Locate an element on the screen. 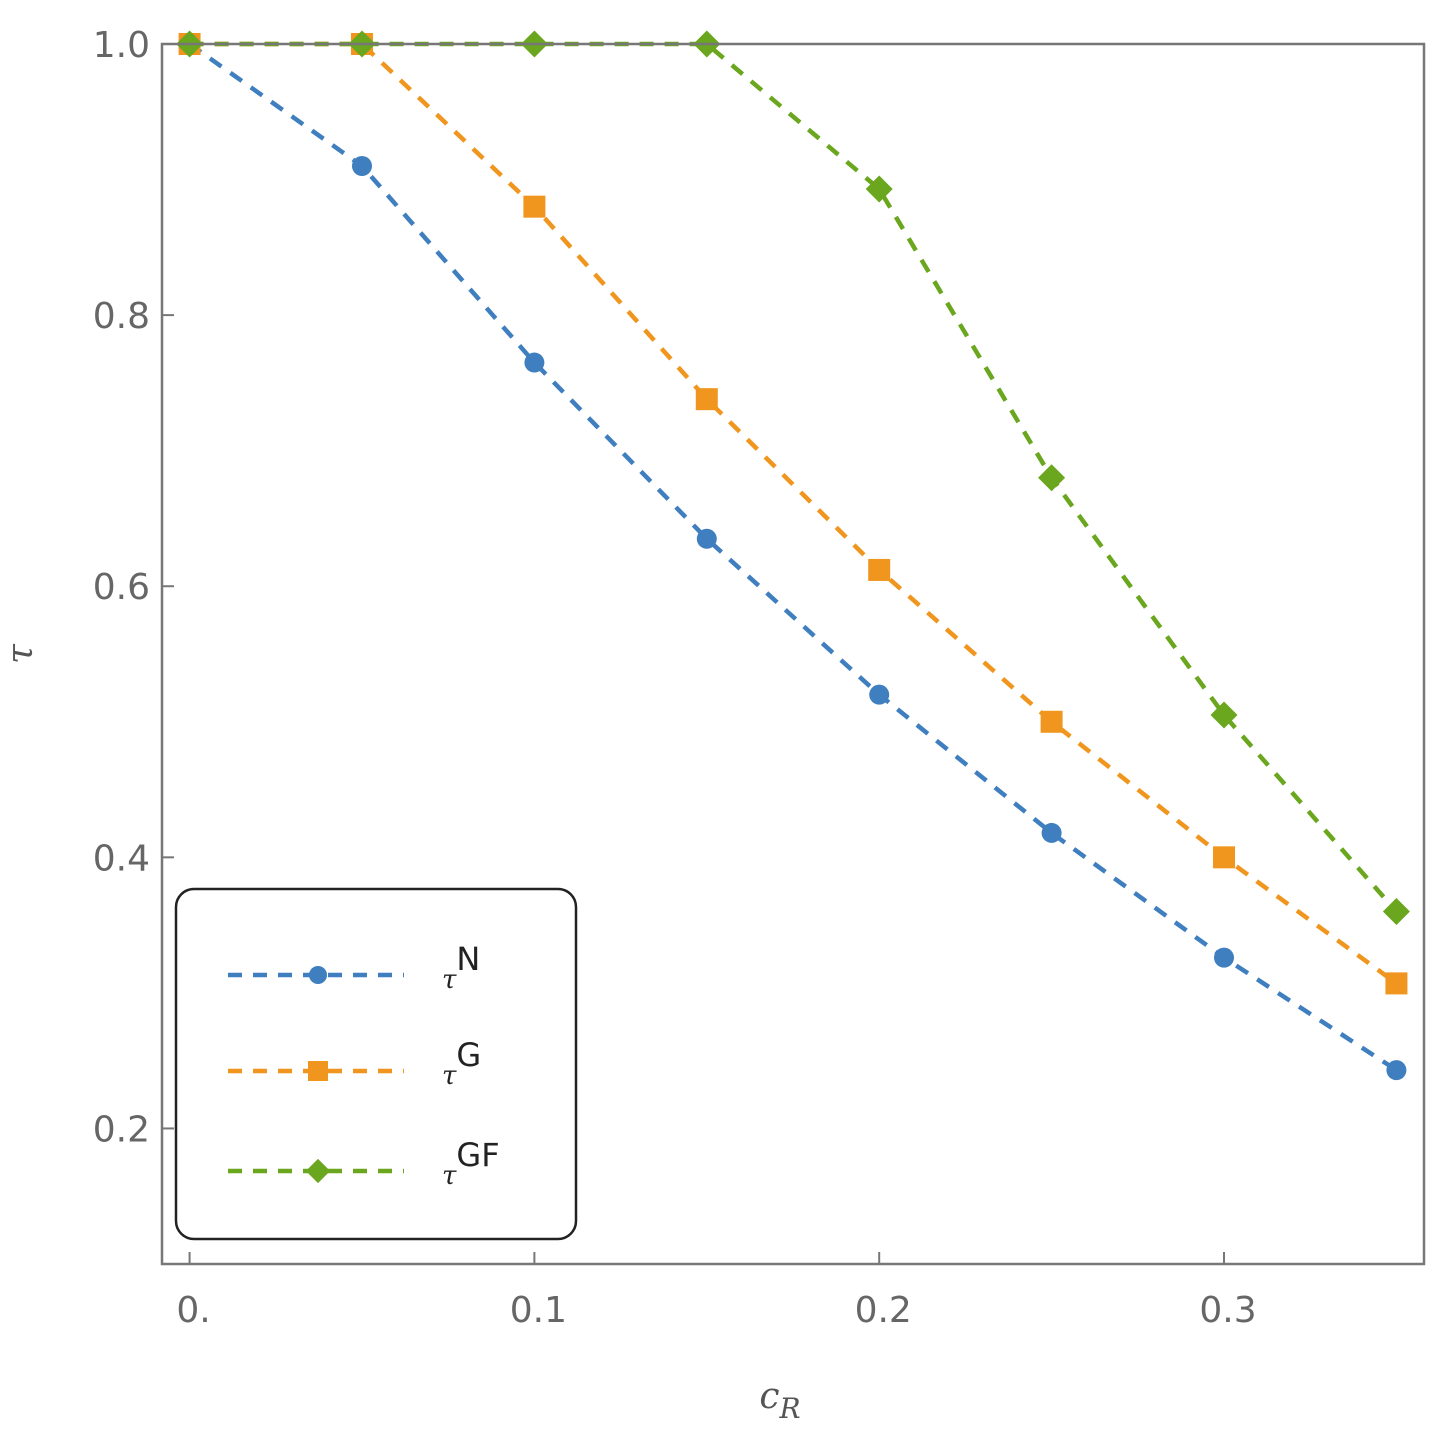  y-tick-label: 0.6 is located at coordinates (121, 587).